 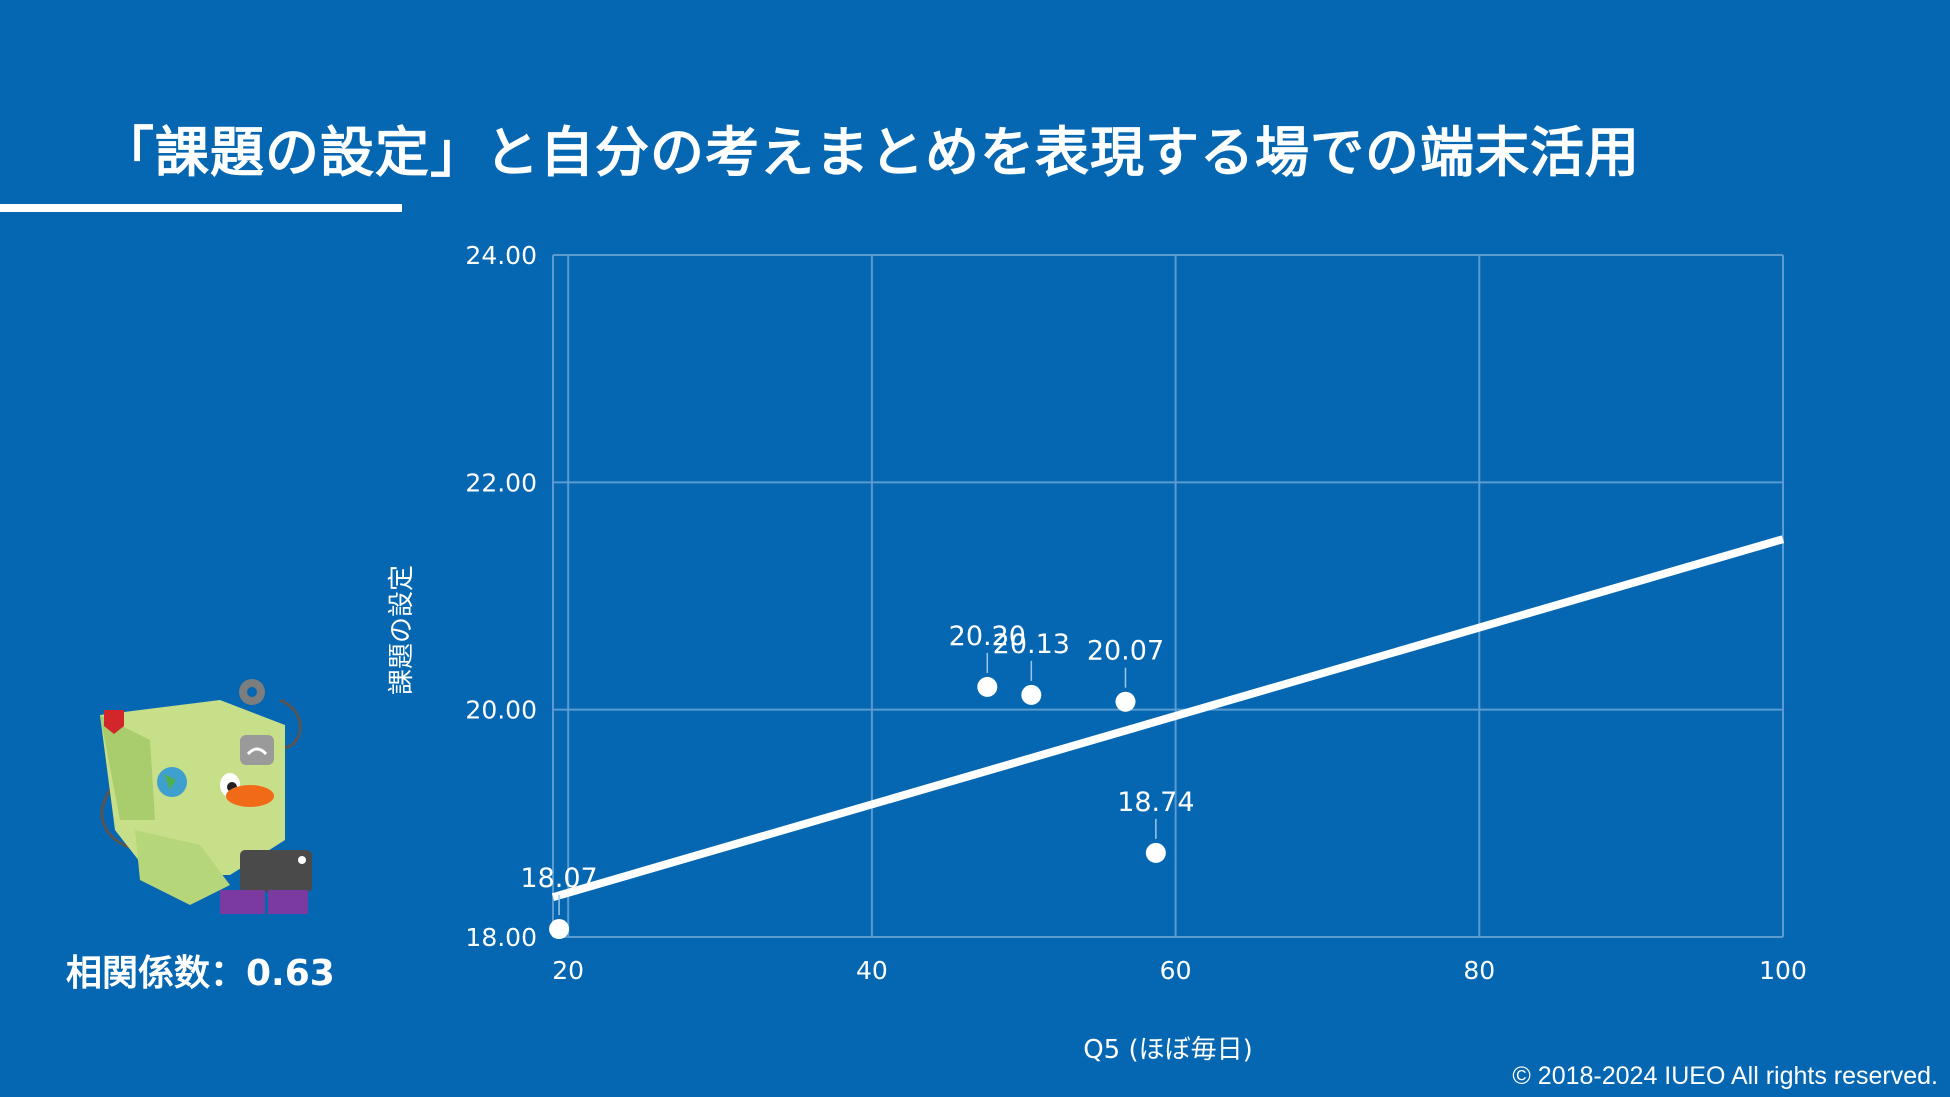 What do you see at coordinates (501, 937) in the screenshot?
I see `y-tick-label: 18.00` at bounding box center [501, 937].